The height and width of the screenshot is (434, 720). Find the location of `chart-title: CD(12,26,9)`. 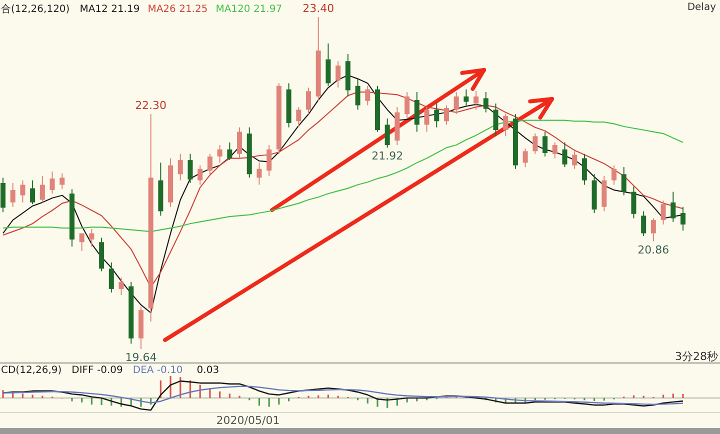

chart-title: CD(12,26,9) is located at coordinates (31, 370).